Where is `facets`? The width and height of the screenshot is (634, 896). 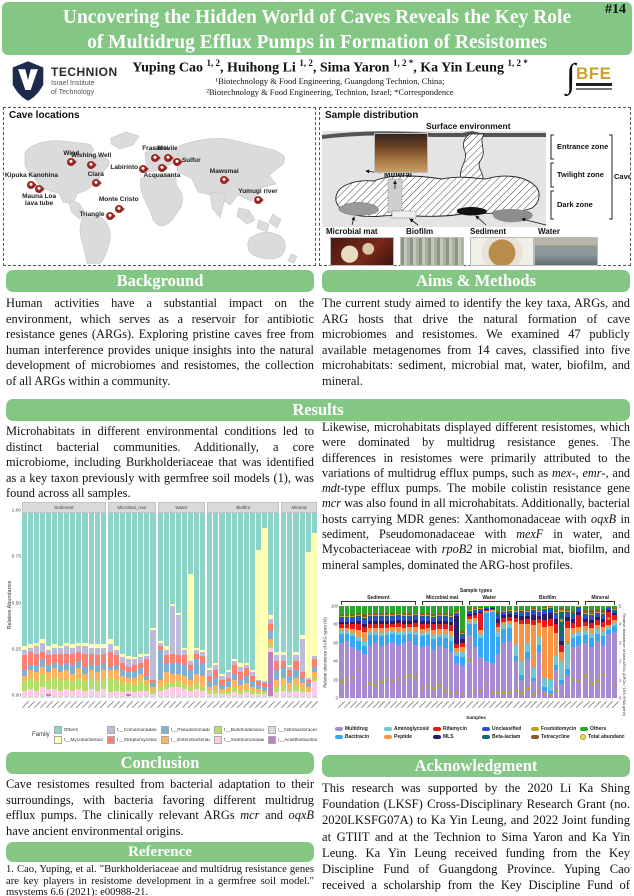 facets is located at coordinates (478, 652).